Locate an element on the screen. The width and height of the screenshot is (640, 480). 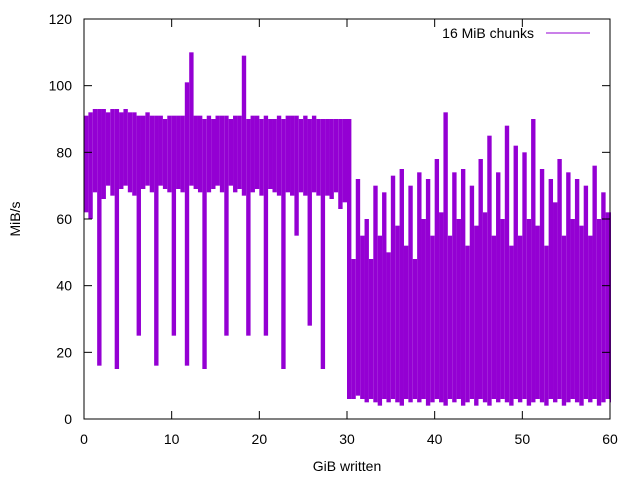
x-tick-label: 30 is located at coordinates (347, 439).